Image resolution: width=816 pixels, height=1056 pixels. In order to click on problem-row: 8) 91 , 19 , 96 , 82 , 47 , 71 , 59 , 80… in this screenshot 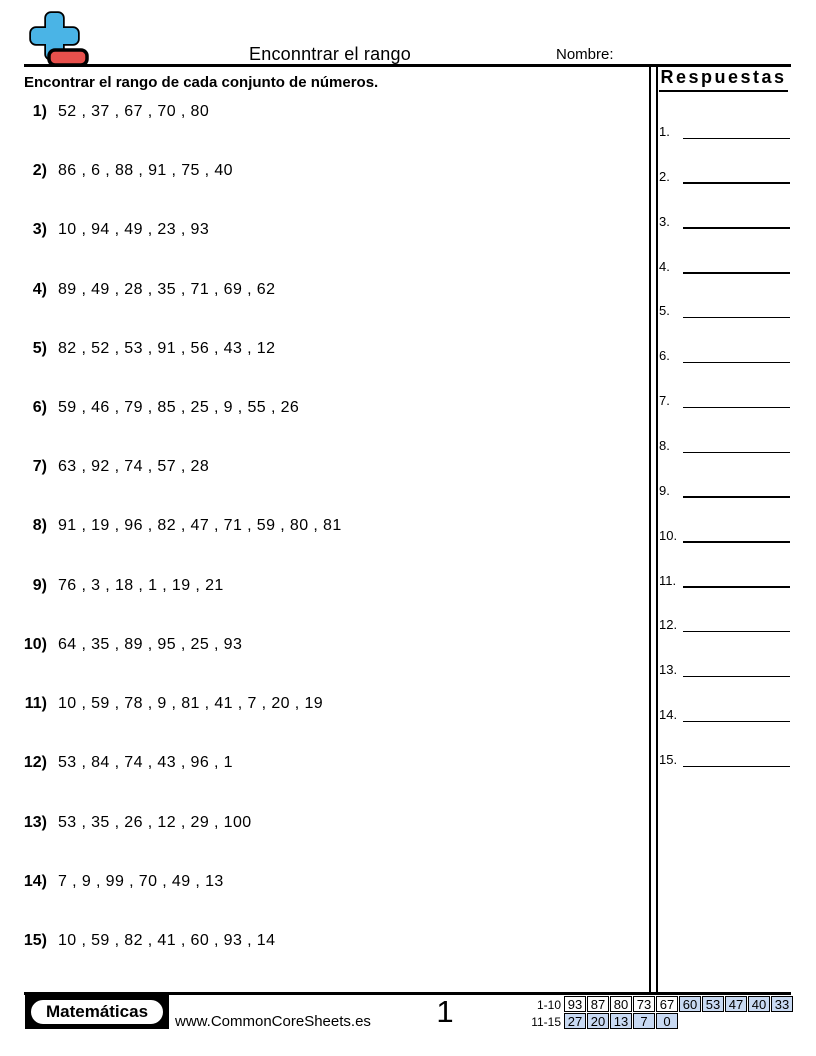, I will do `click(322, 527)`.